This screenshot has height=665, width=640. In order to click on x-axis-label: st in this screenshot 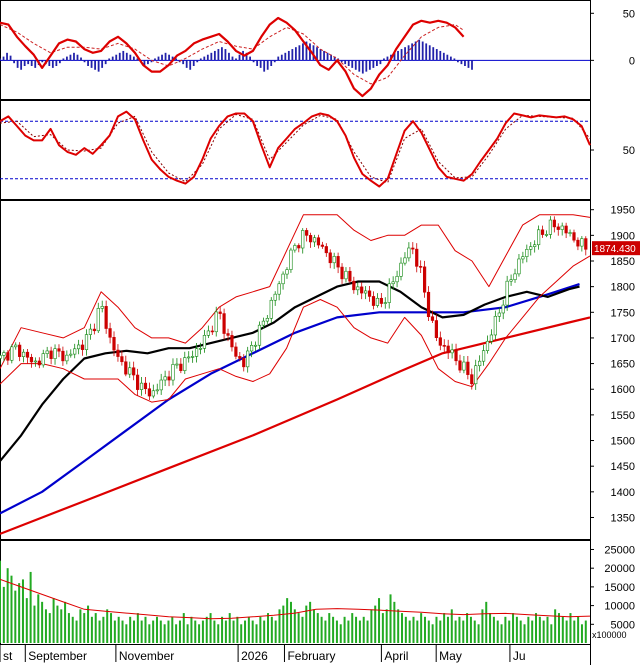, I will do `click(8, 656)`.